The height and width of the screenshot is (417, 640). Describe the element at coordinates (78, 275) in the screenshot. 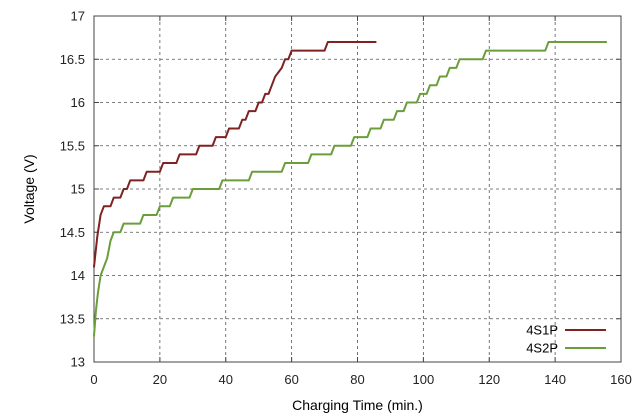

I see `y-tick-label: 14` at that location.